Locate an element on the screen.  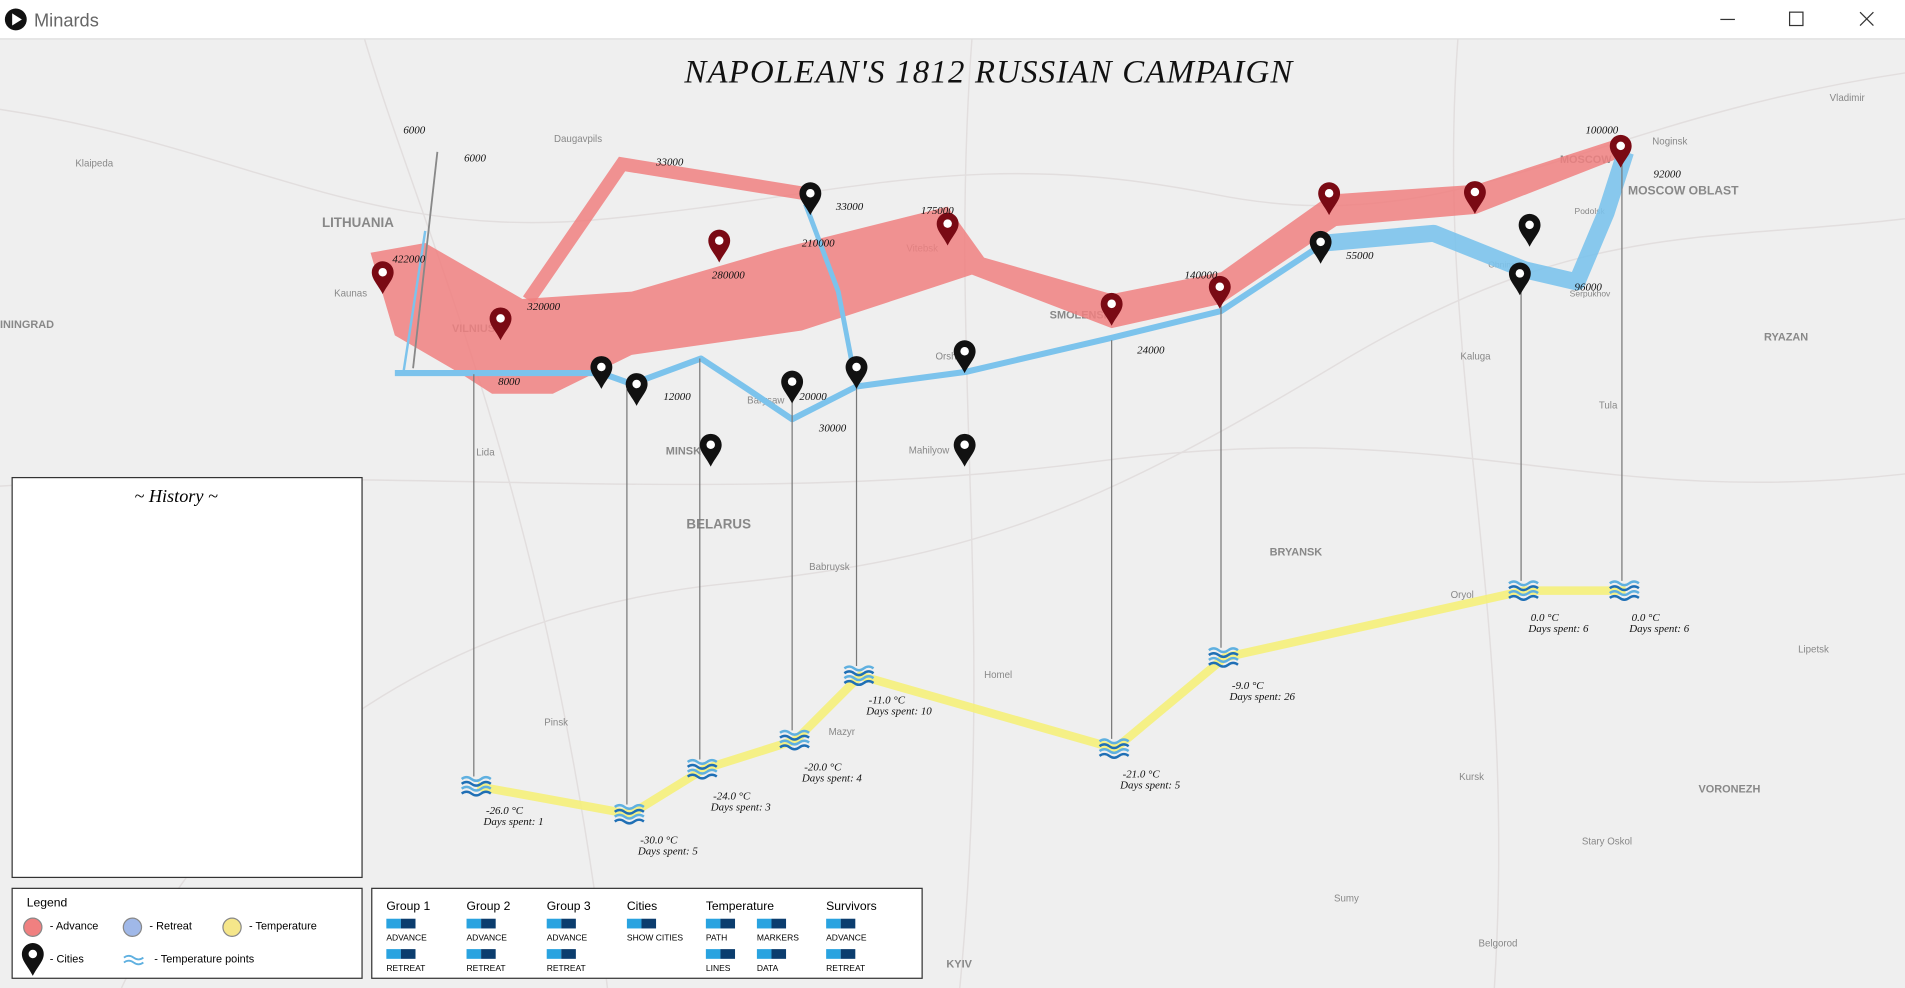
map-label: BRYANSK is located at coordinates (1296, 552).